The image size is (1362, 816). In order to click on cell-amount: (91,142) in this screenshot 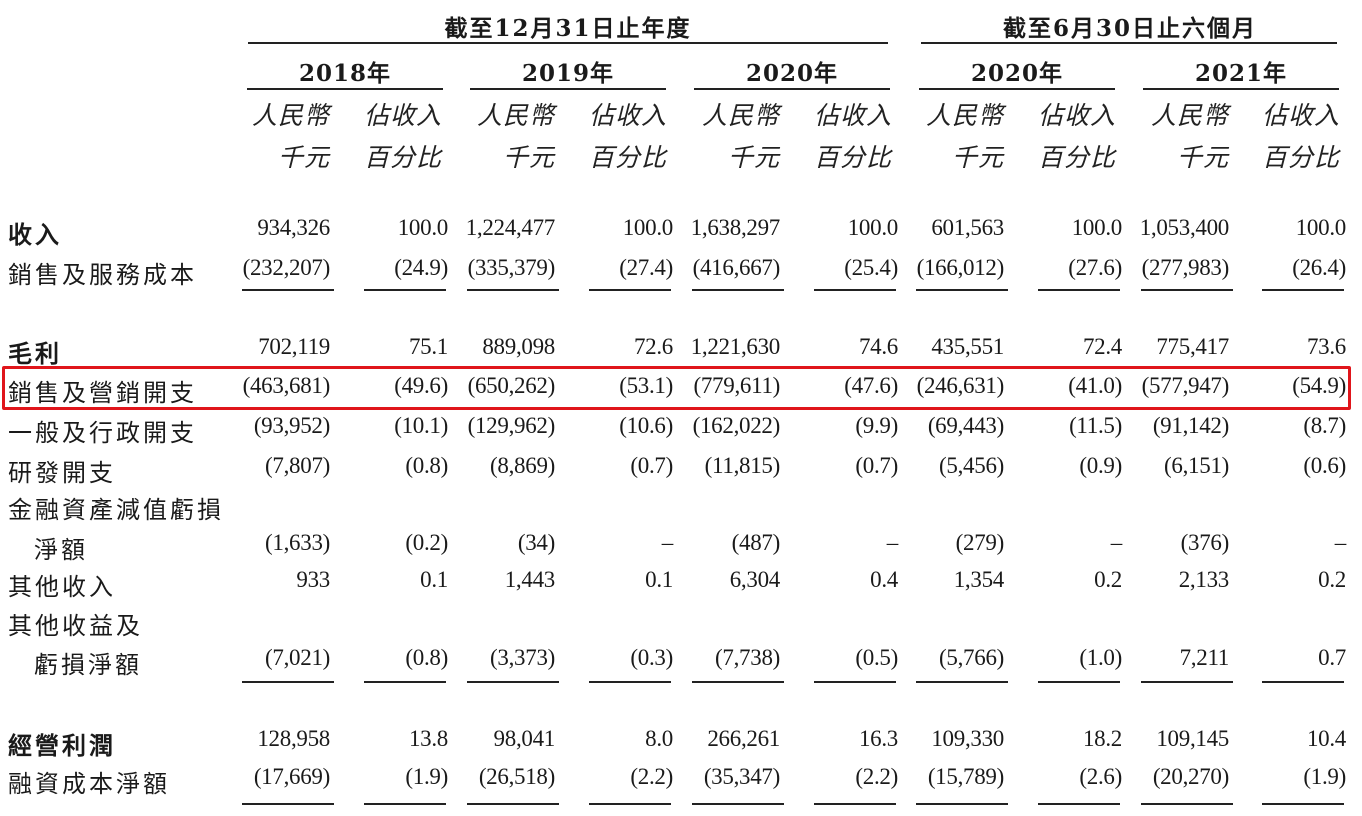, I will do `click(1190, 425)`.